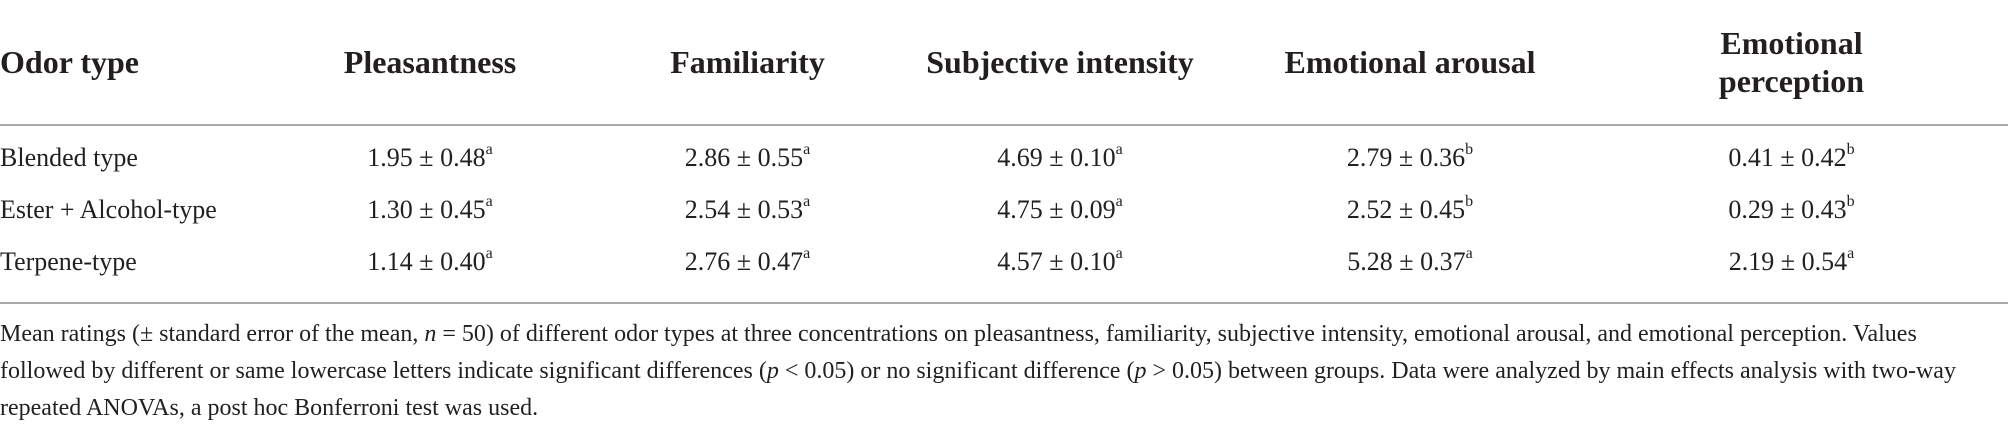 This screenshot has height=434, width=2008. What do you see at coordinates (744, 261) in the screenshot?
I see `cell-value: 2.76 ± 0.47` at bounding box center [744, 261].